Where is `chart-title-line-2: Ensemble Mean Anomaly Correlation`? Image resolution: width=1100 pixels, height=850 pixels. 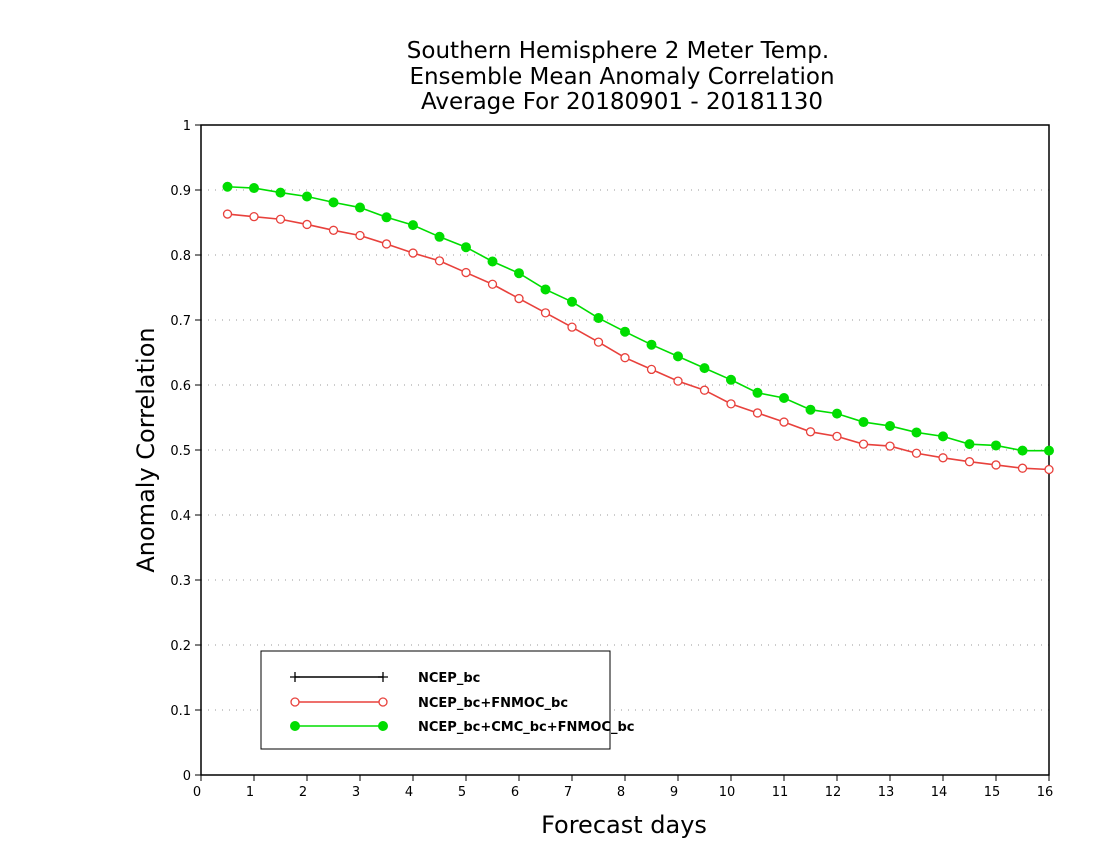
chart-title-line-2: Ensemble Mean Anomaly Correlation is located at coordinates (621, 77).